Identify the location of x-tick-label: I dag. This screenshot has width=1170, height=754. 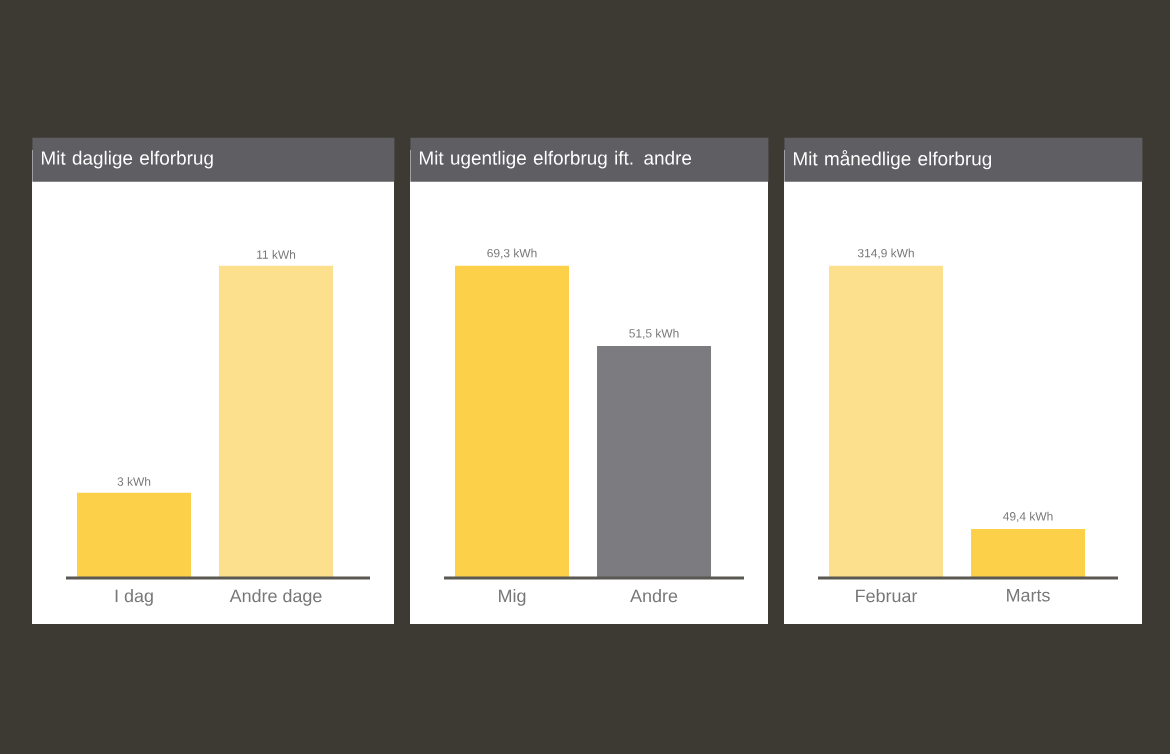
(134, 597).